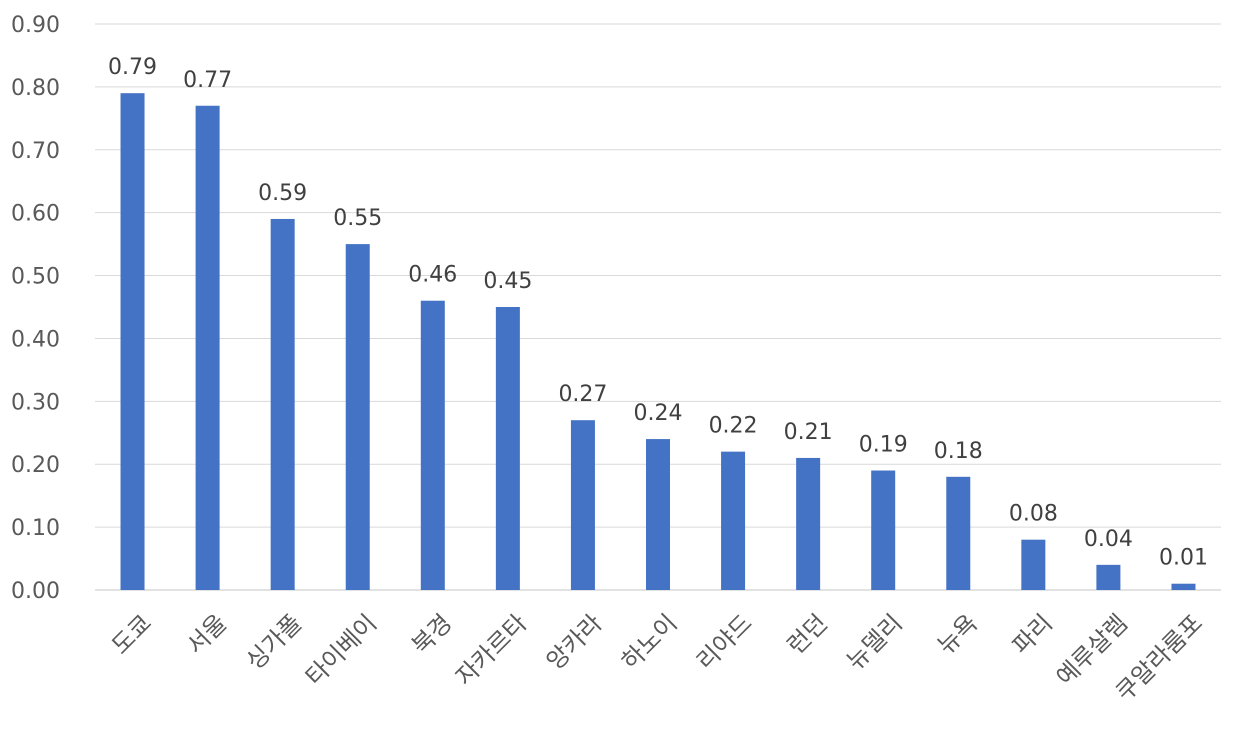  I want to click on data-label: 0.59, so click(282, 193).